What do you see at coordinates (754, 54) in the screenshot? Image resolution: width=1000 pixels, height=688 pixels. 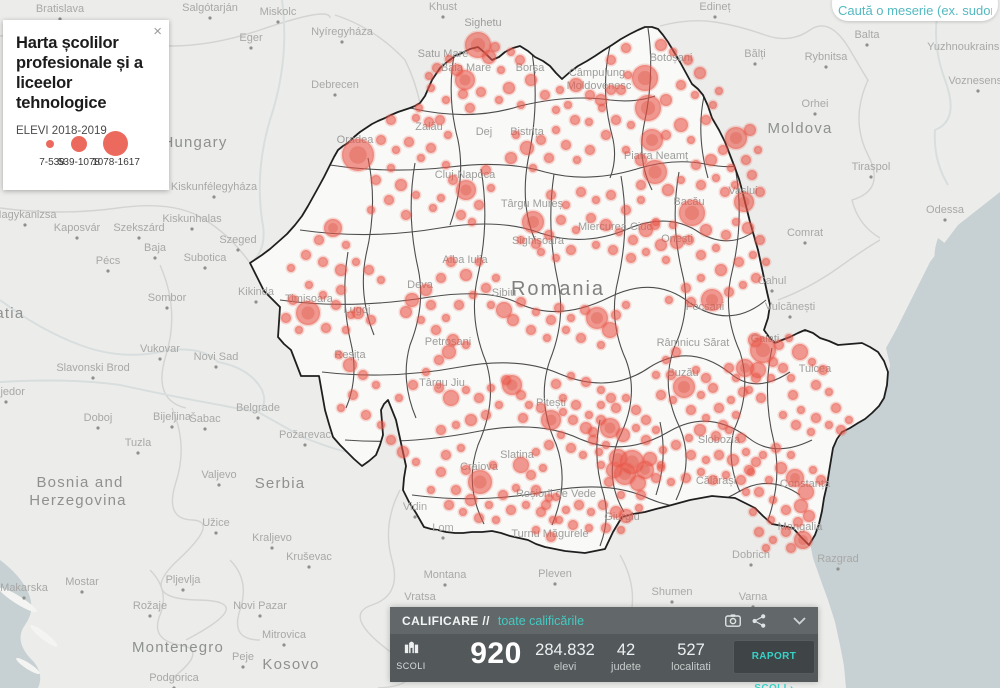 I see `svg-text: Bălți` at bounding box center [754, 54].